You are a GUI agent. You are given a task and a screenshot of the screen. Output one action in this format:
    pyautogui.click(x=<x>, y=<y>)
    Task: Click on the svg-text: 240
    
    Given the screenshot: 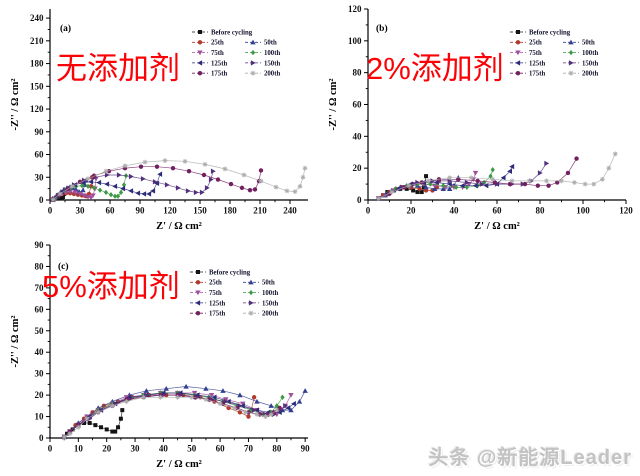 What is the action you would take?
    pyautogui.click(x=290, y=211)
    